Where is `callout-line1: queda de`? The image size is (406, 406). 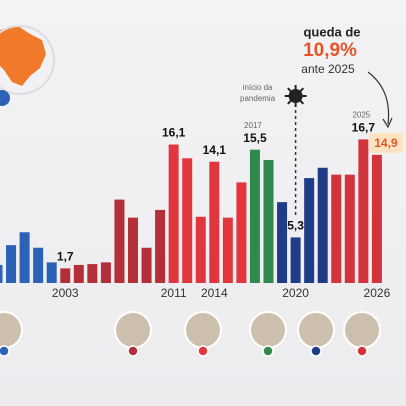 callout-line1: queda de is located at coordinates (331, 31).